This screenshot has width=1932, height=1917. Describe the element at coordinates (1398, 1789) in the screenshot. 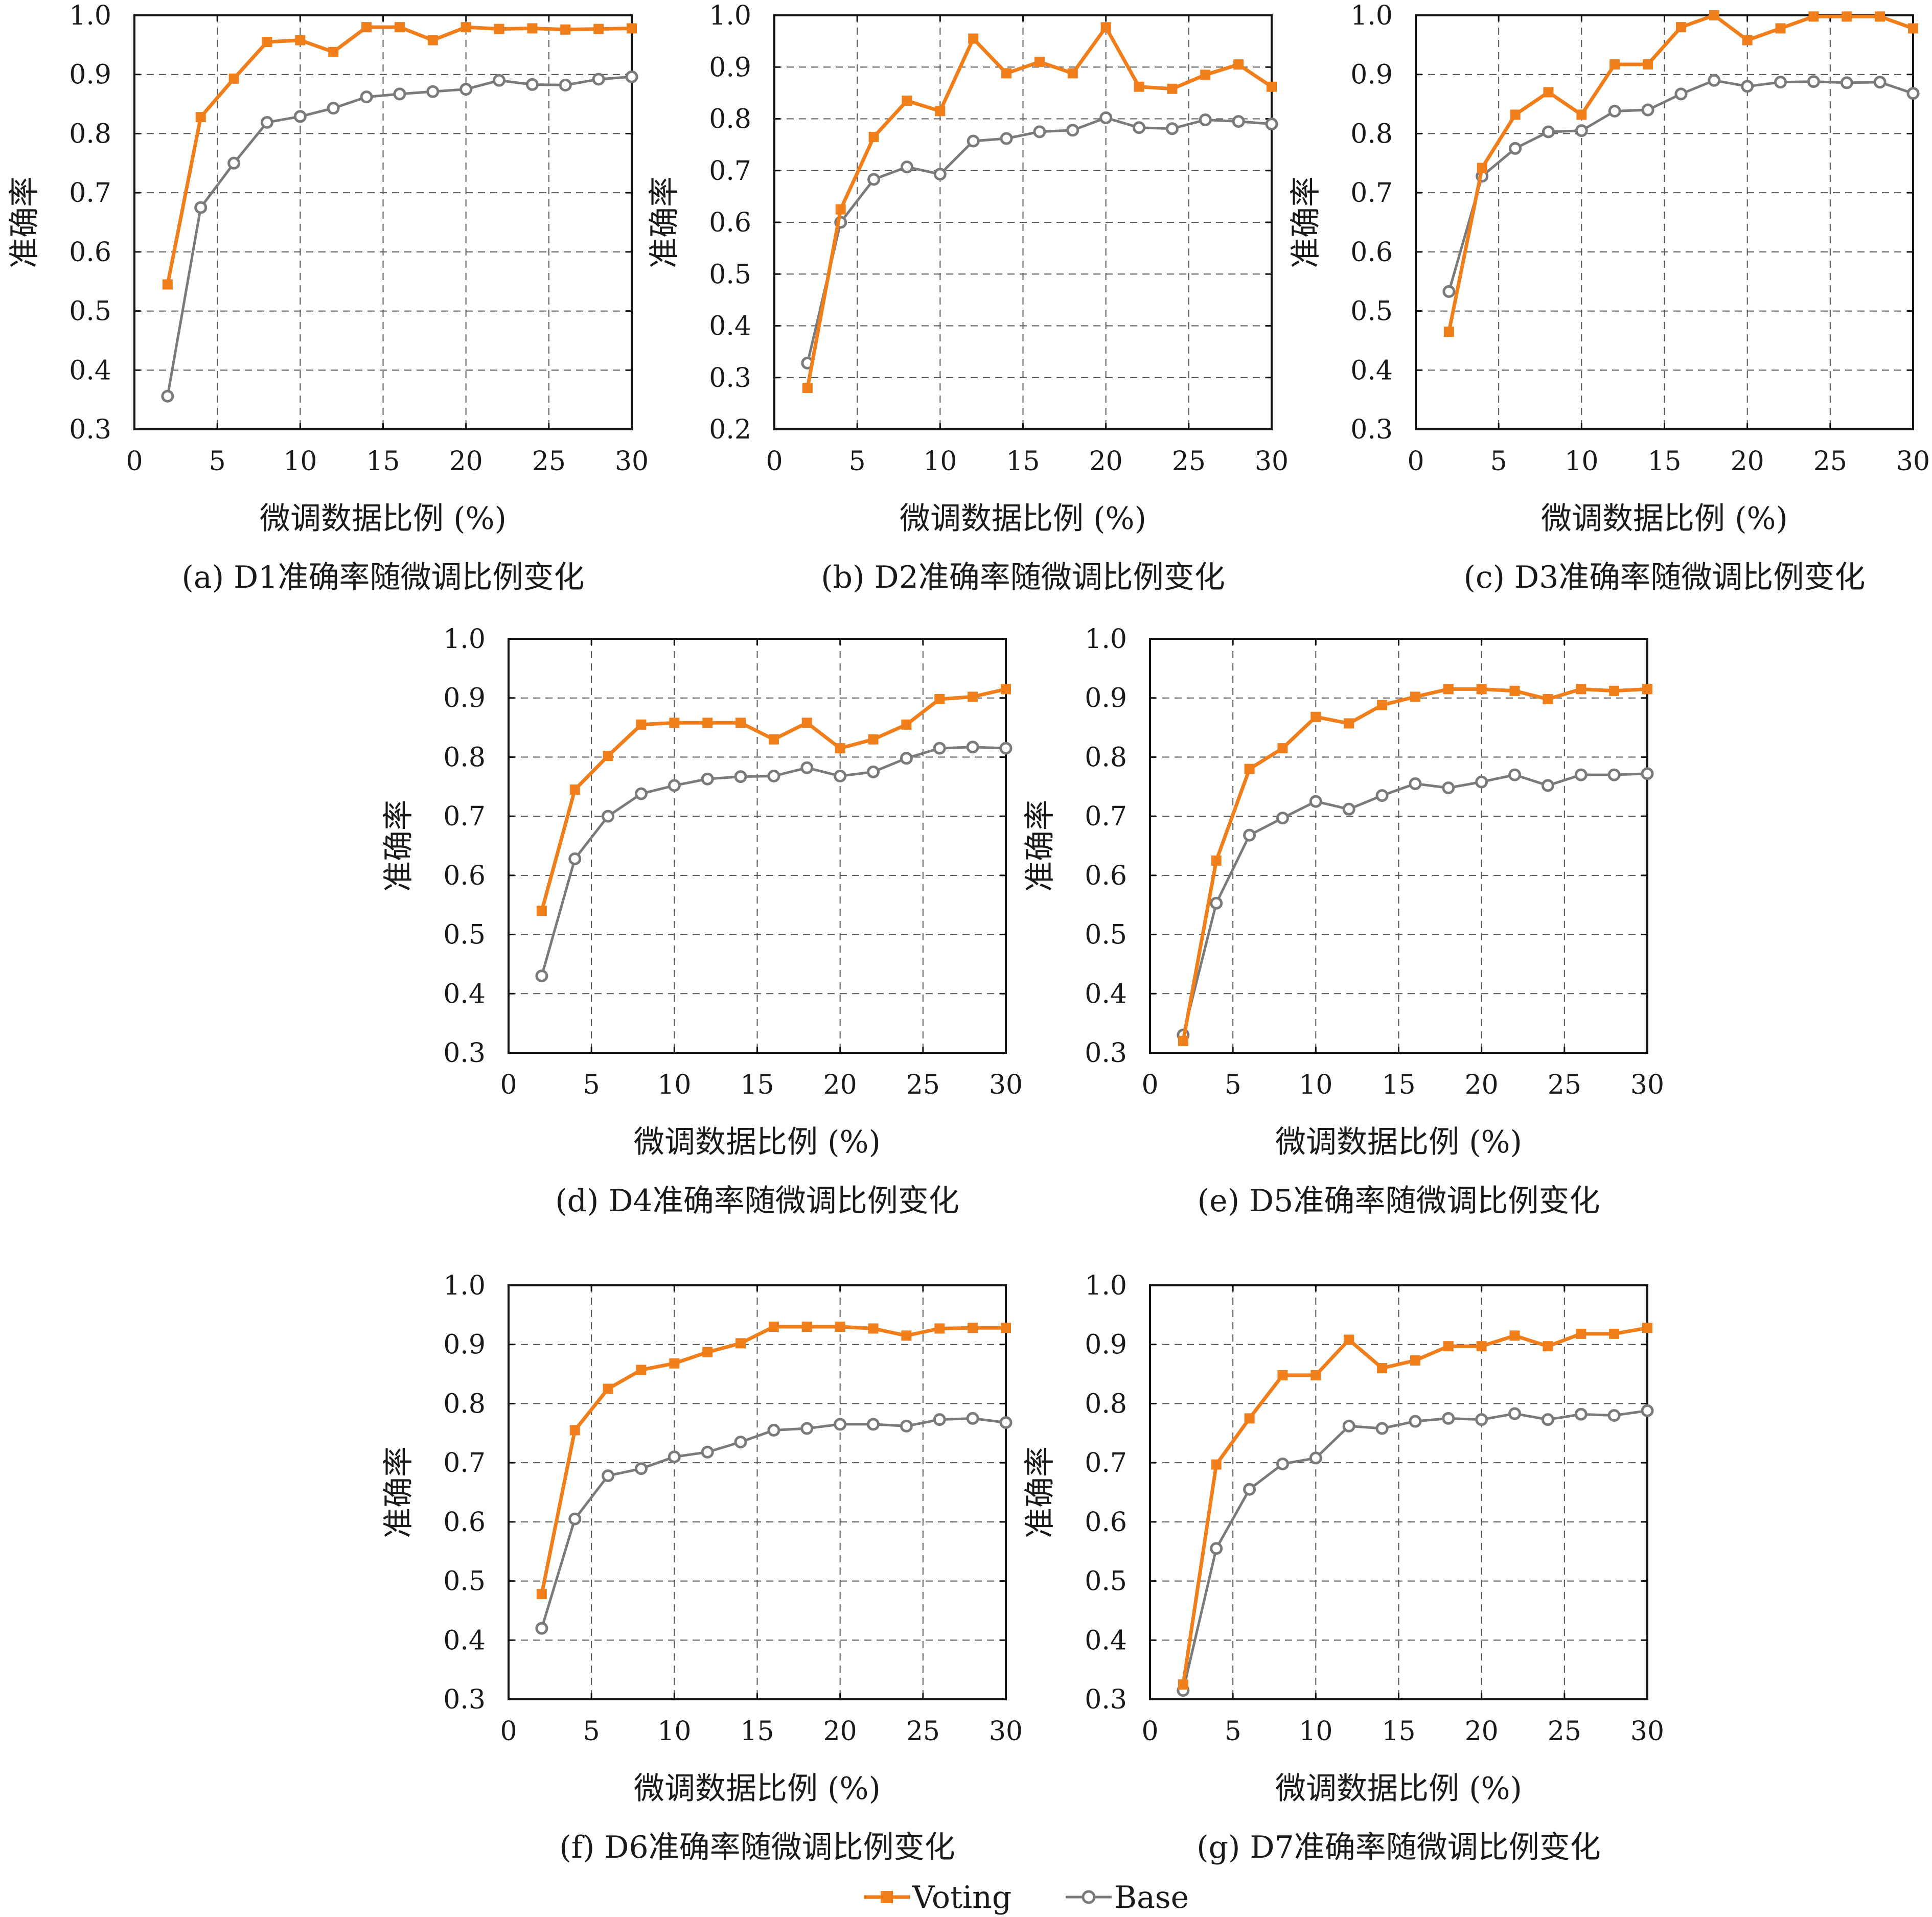

I see `x-axis-label: 微调数据比例 (%)` at that location.